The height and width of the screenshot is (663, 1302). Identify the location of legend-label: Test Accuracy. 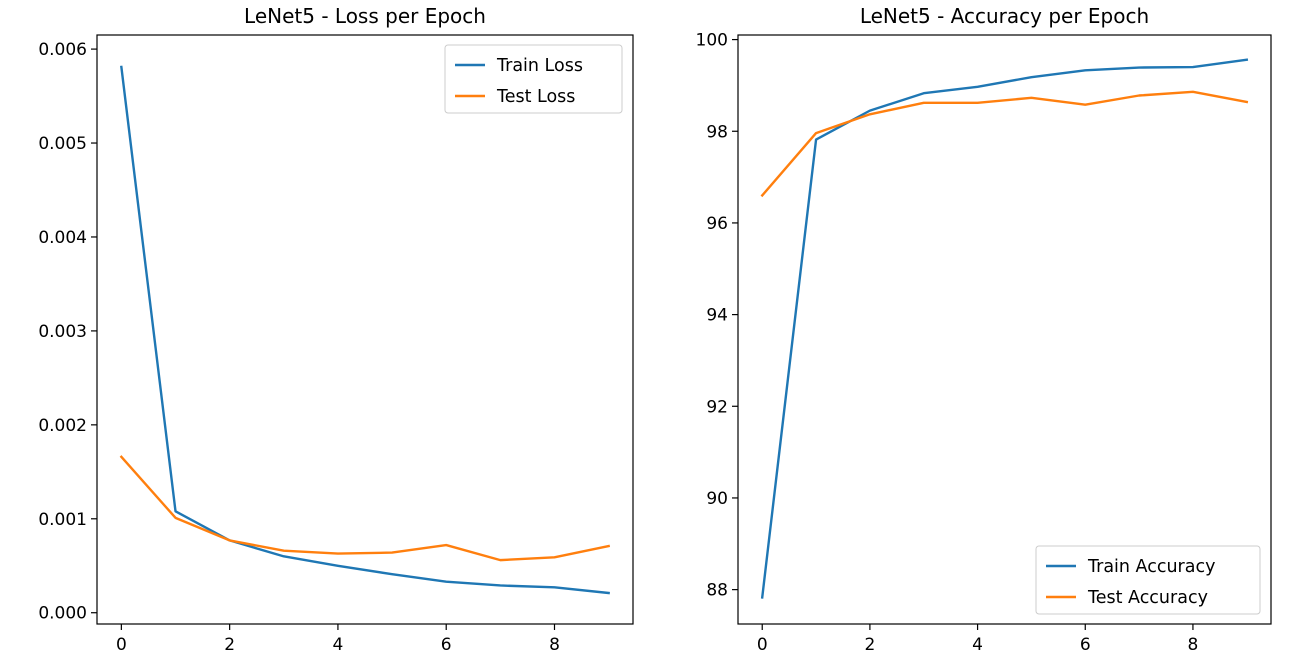
(1147, 598).